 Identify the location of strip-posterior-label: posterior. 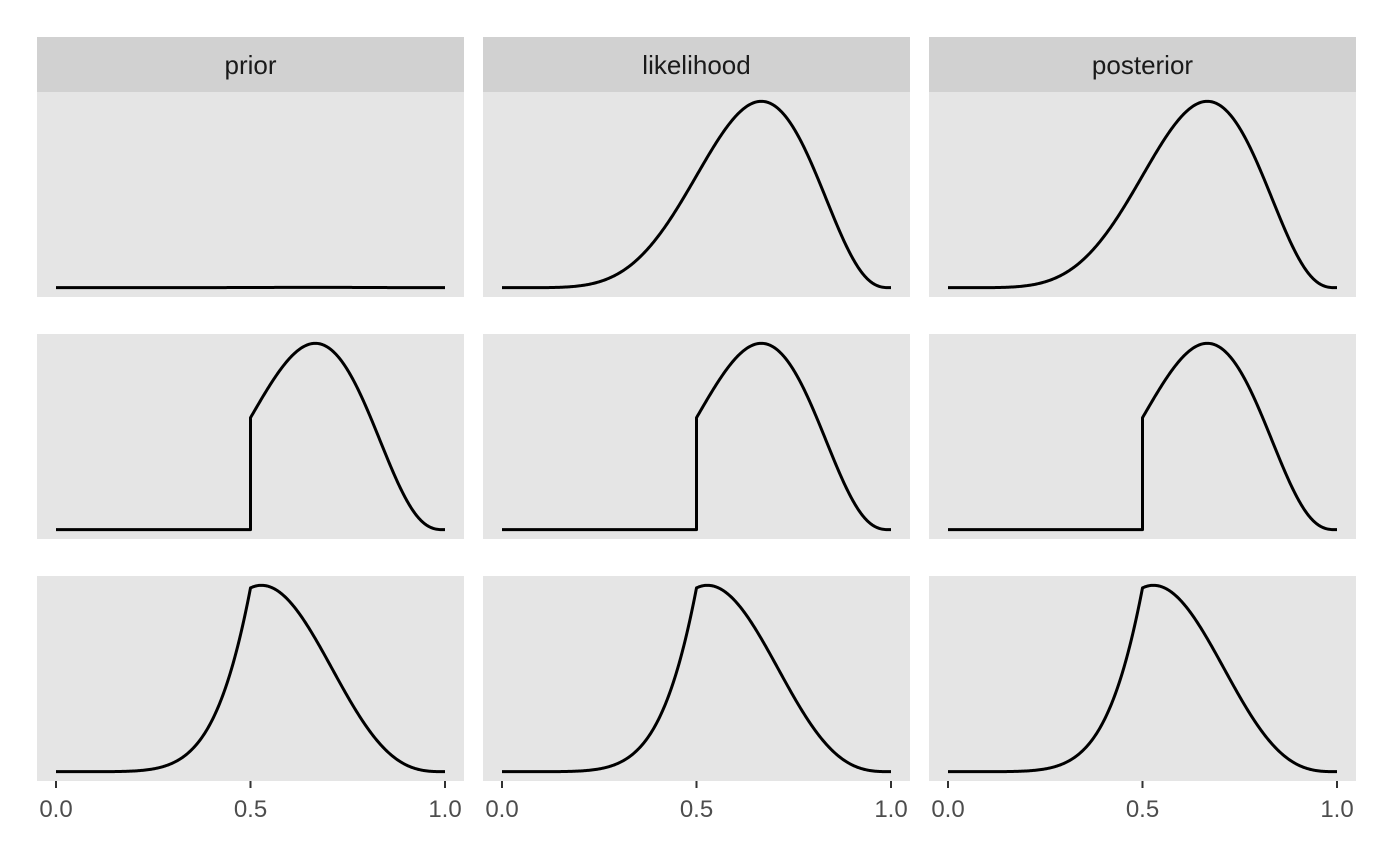
(1142, 65).